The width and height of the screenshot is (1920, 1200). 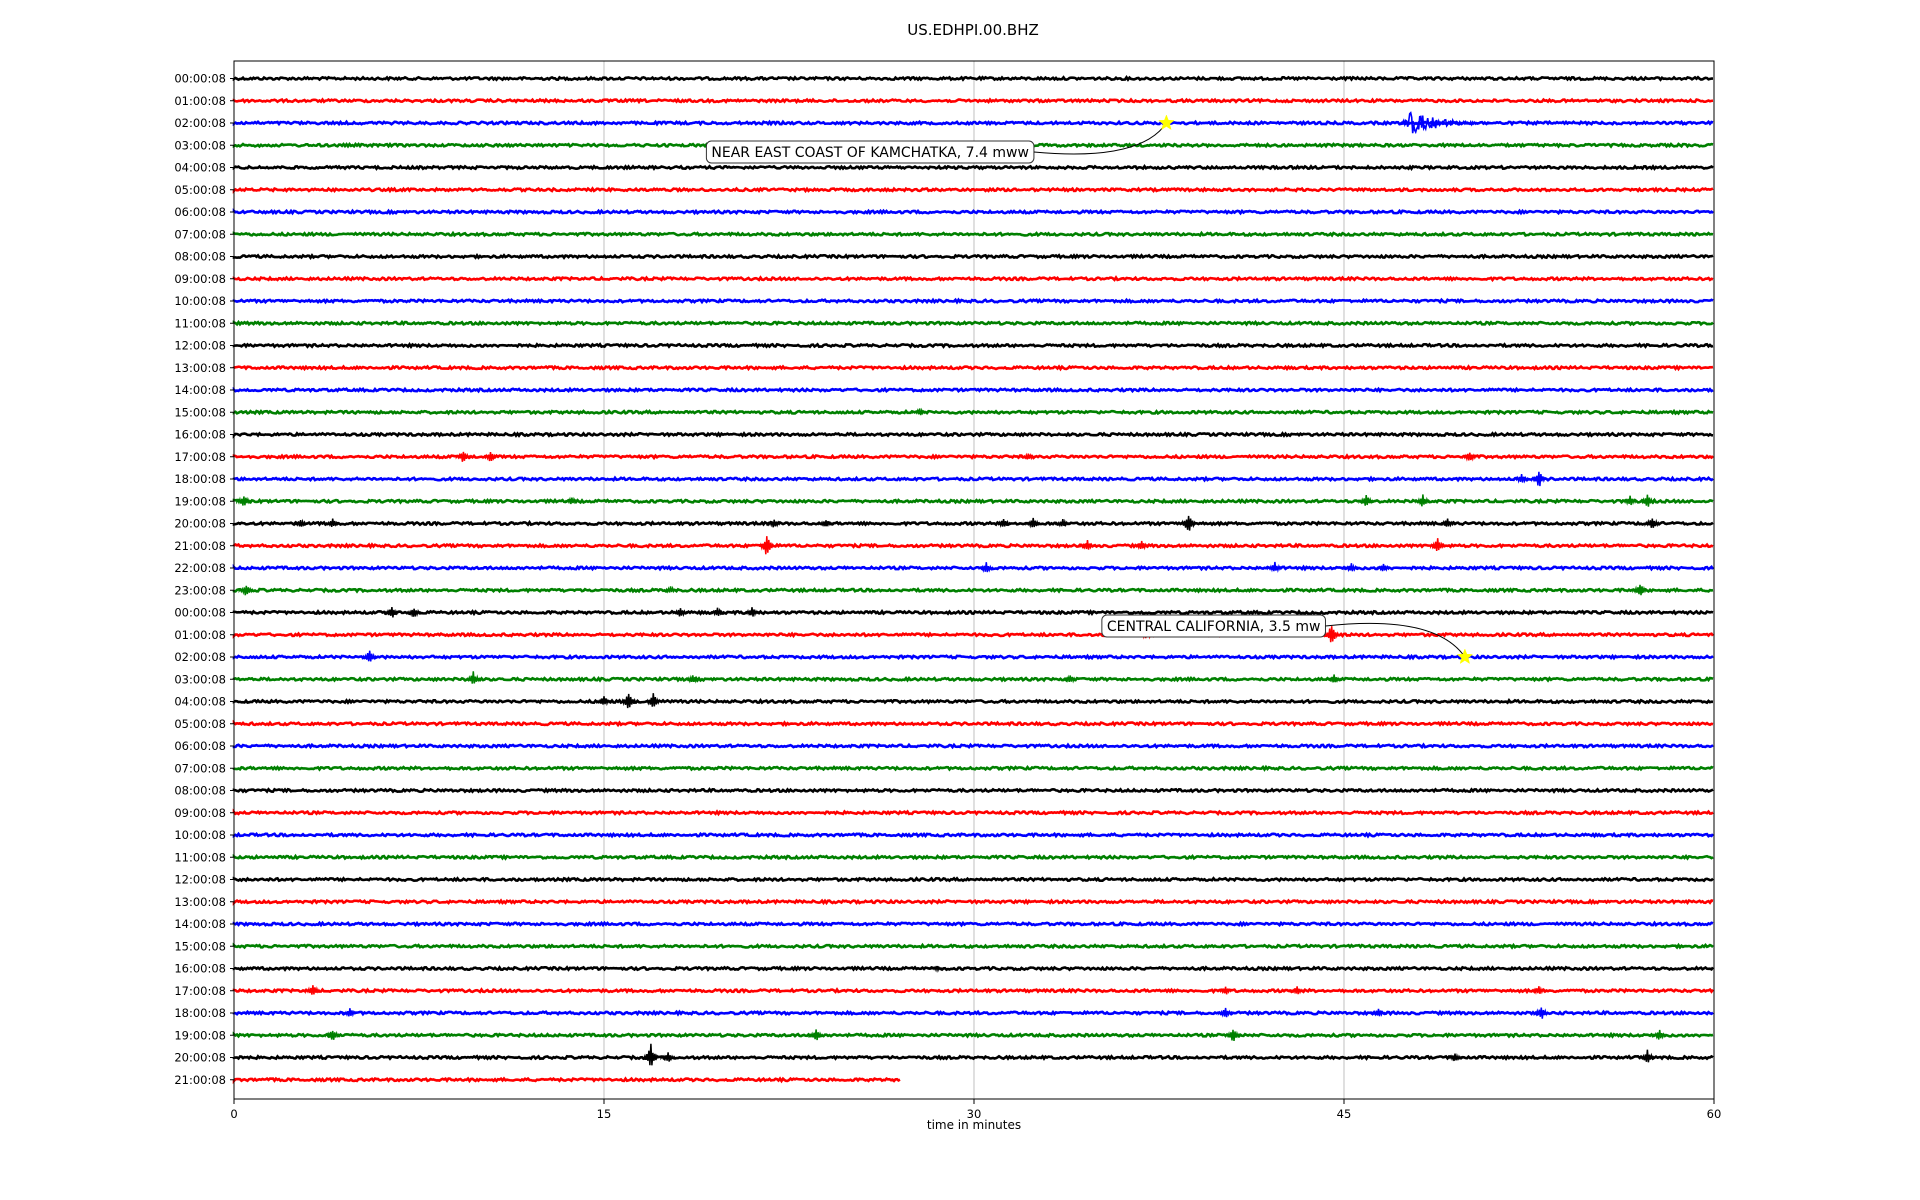 What do you see at coordinates (200, 702) in the screenshot?
I see `row-label: 04:00:08` at bounding box center [200, 702].